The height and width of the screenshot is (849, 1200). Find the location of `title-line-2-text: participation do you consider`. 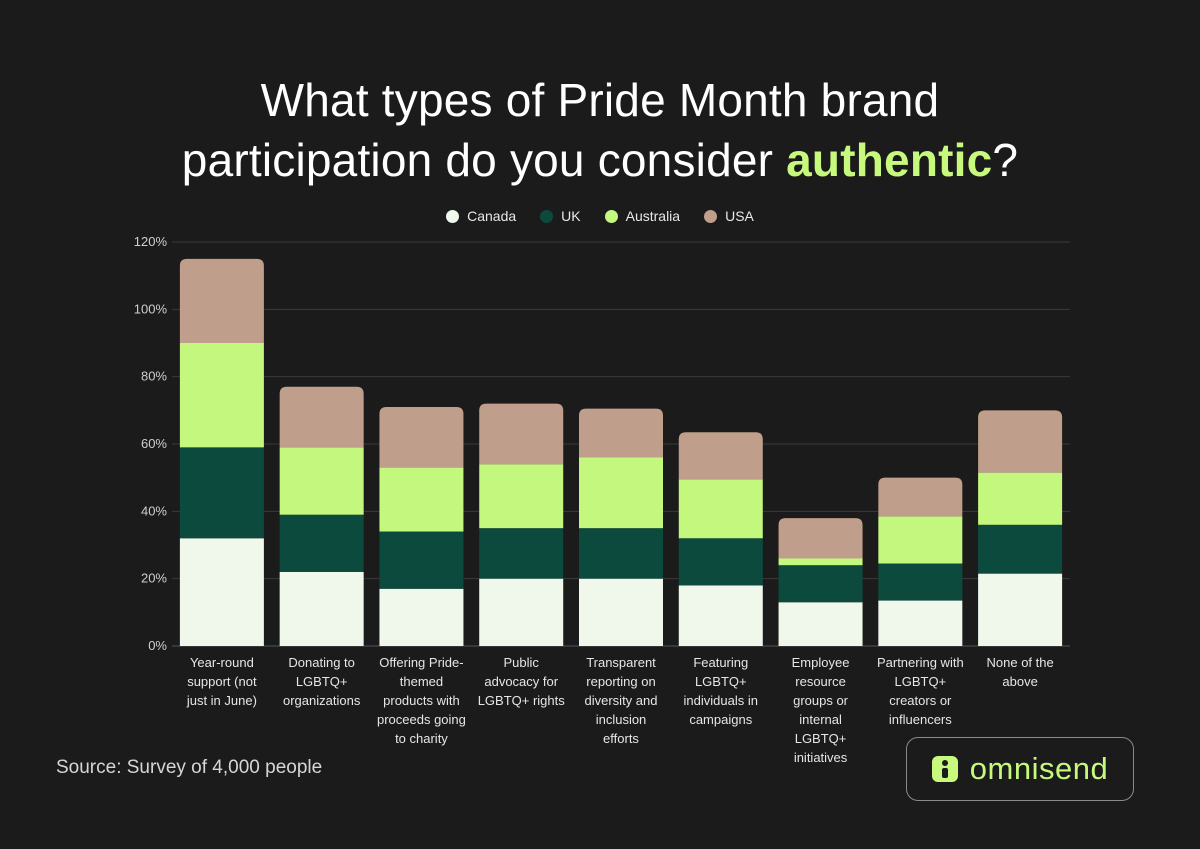

title-line-2-text: participation do you consider is located at coordinates (484, 160).